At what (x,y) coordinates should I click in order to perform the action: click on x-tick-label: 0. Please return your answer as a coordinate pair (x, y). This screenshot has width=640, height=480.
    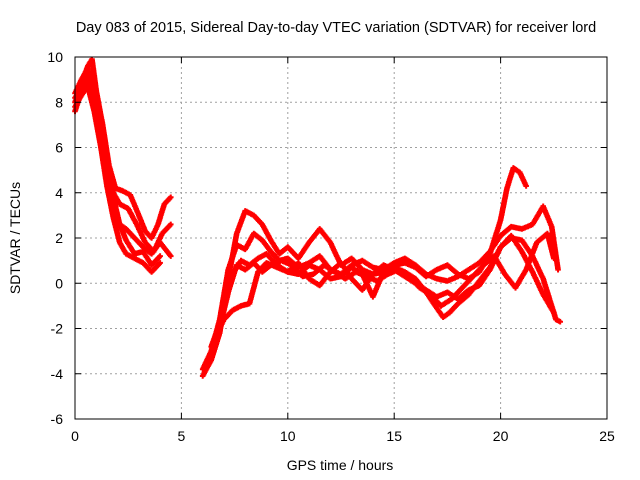
    Looking at the image, I should click on (75, 436).